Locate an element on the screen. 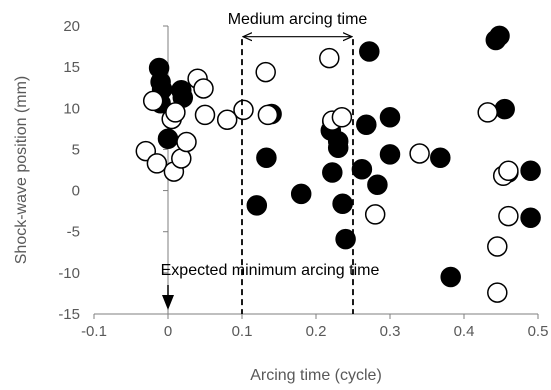 The height and width of the screenshot is (390, 551). y-tick-label: 20 is located at coordinates (71, 26).